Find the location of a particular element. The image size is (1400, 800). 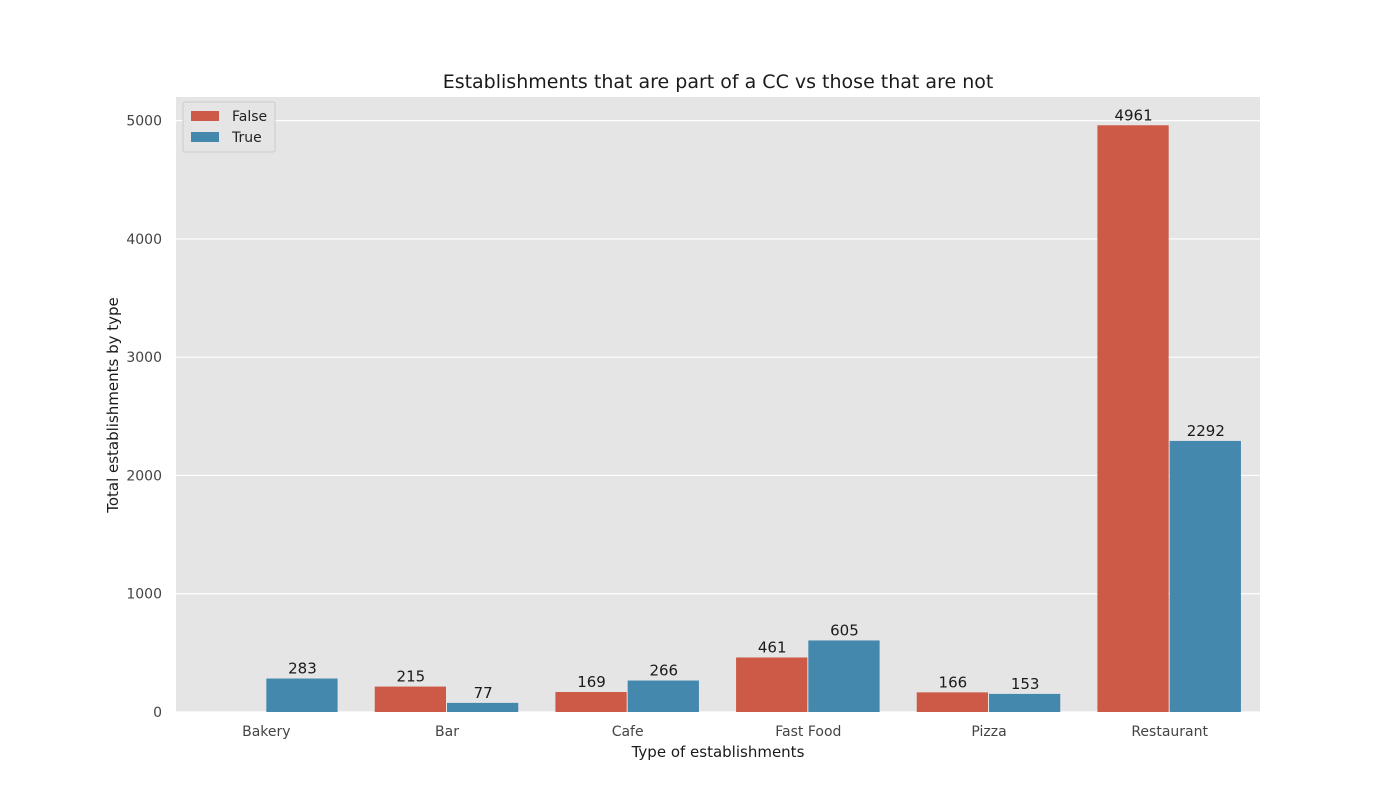

bar-true-bakery is located at coordinates (302, 695).